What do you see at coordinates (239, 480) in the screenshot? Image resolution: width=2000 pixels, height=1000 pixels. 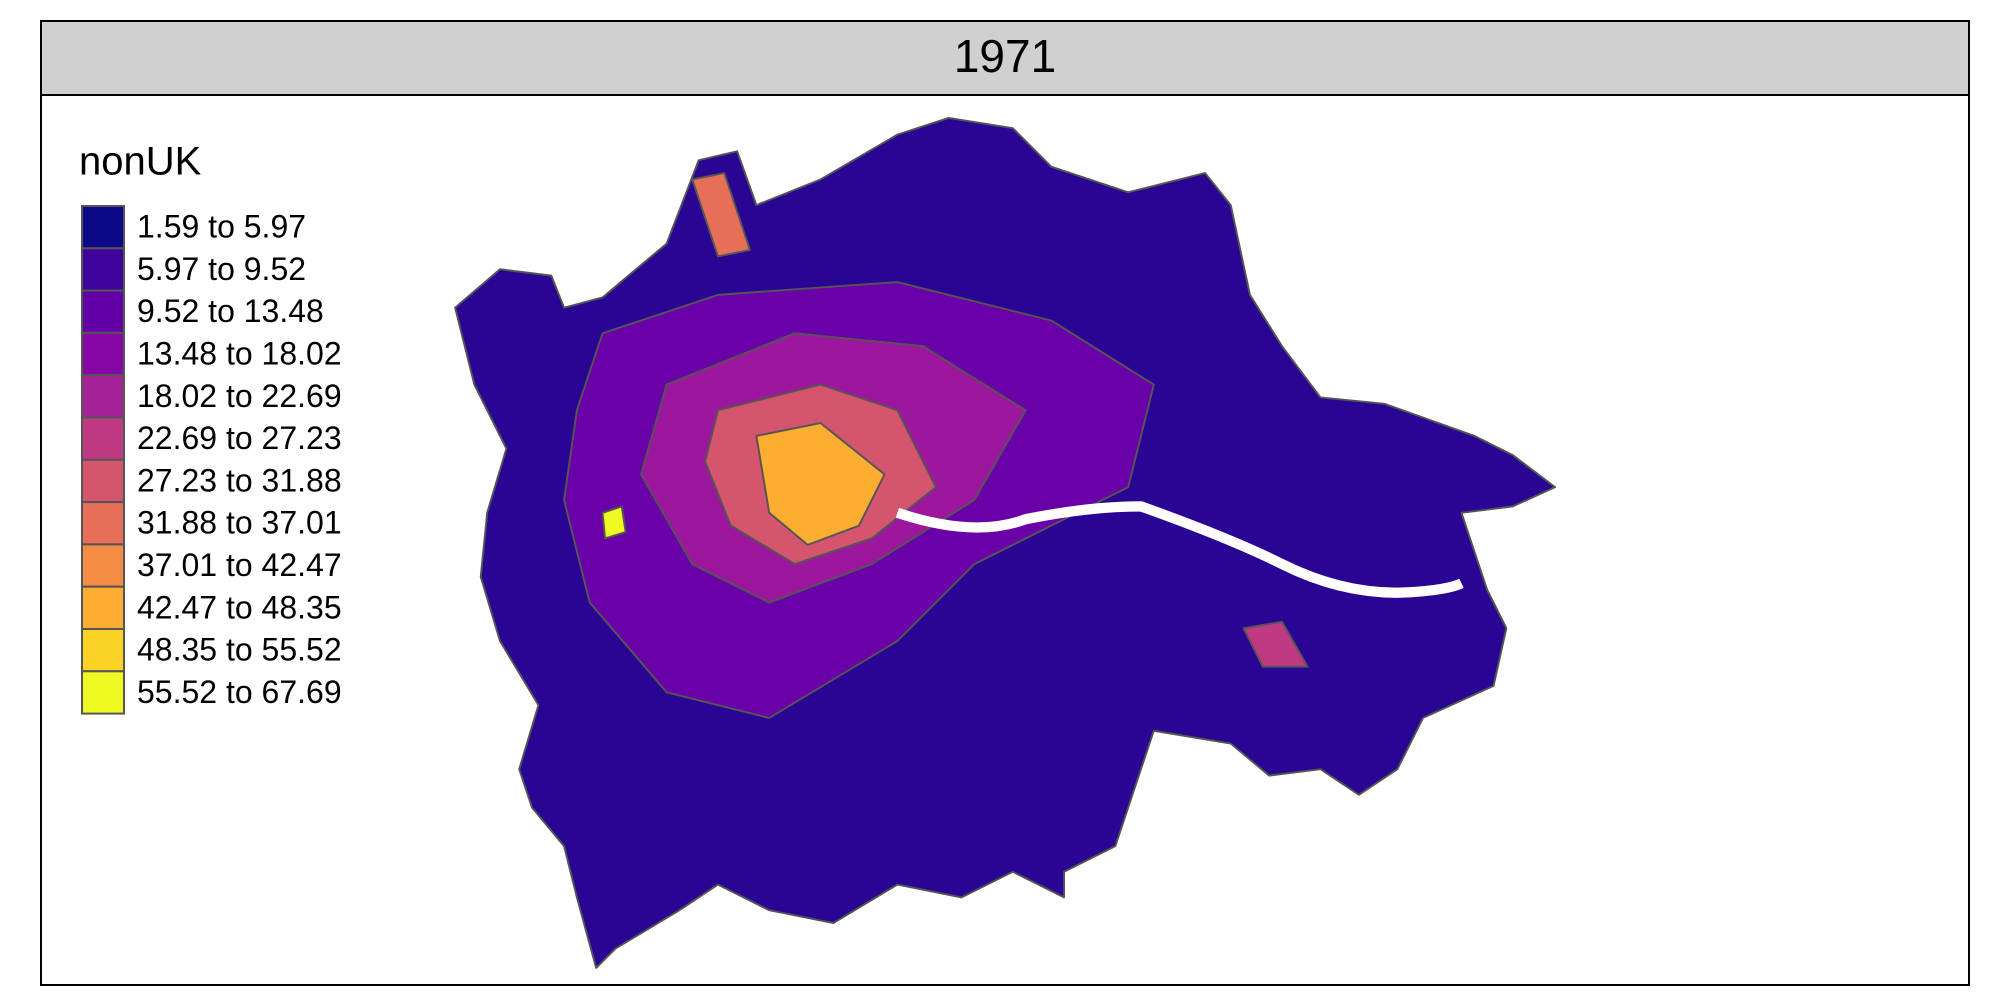 I see `legend-label: 27.23 to 31.88` at bounding box center [239, 480].